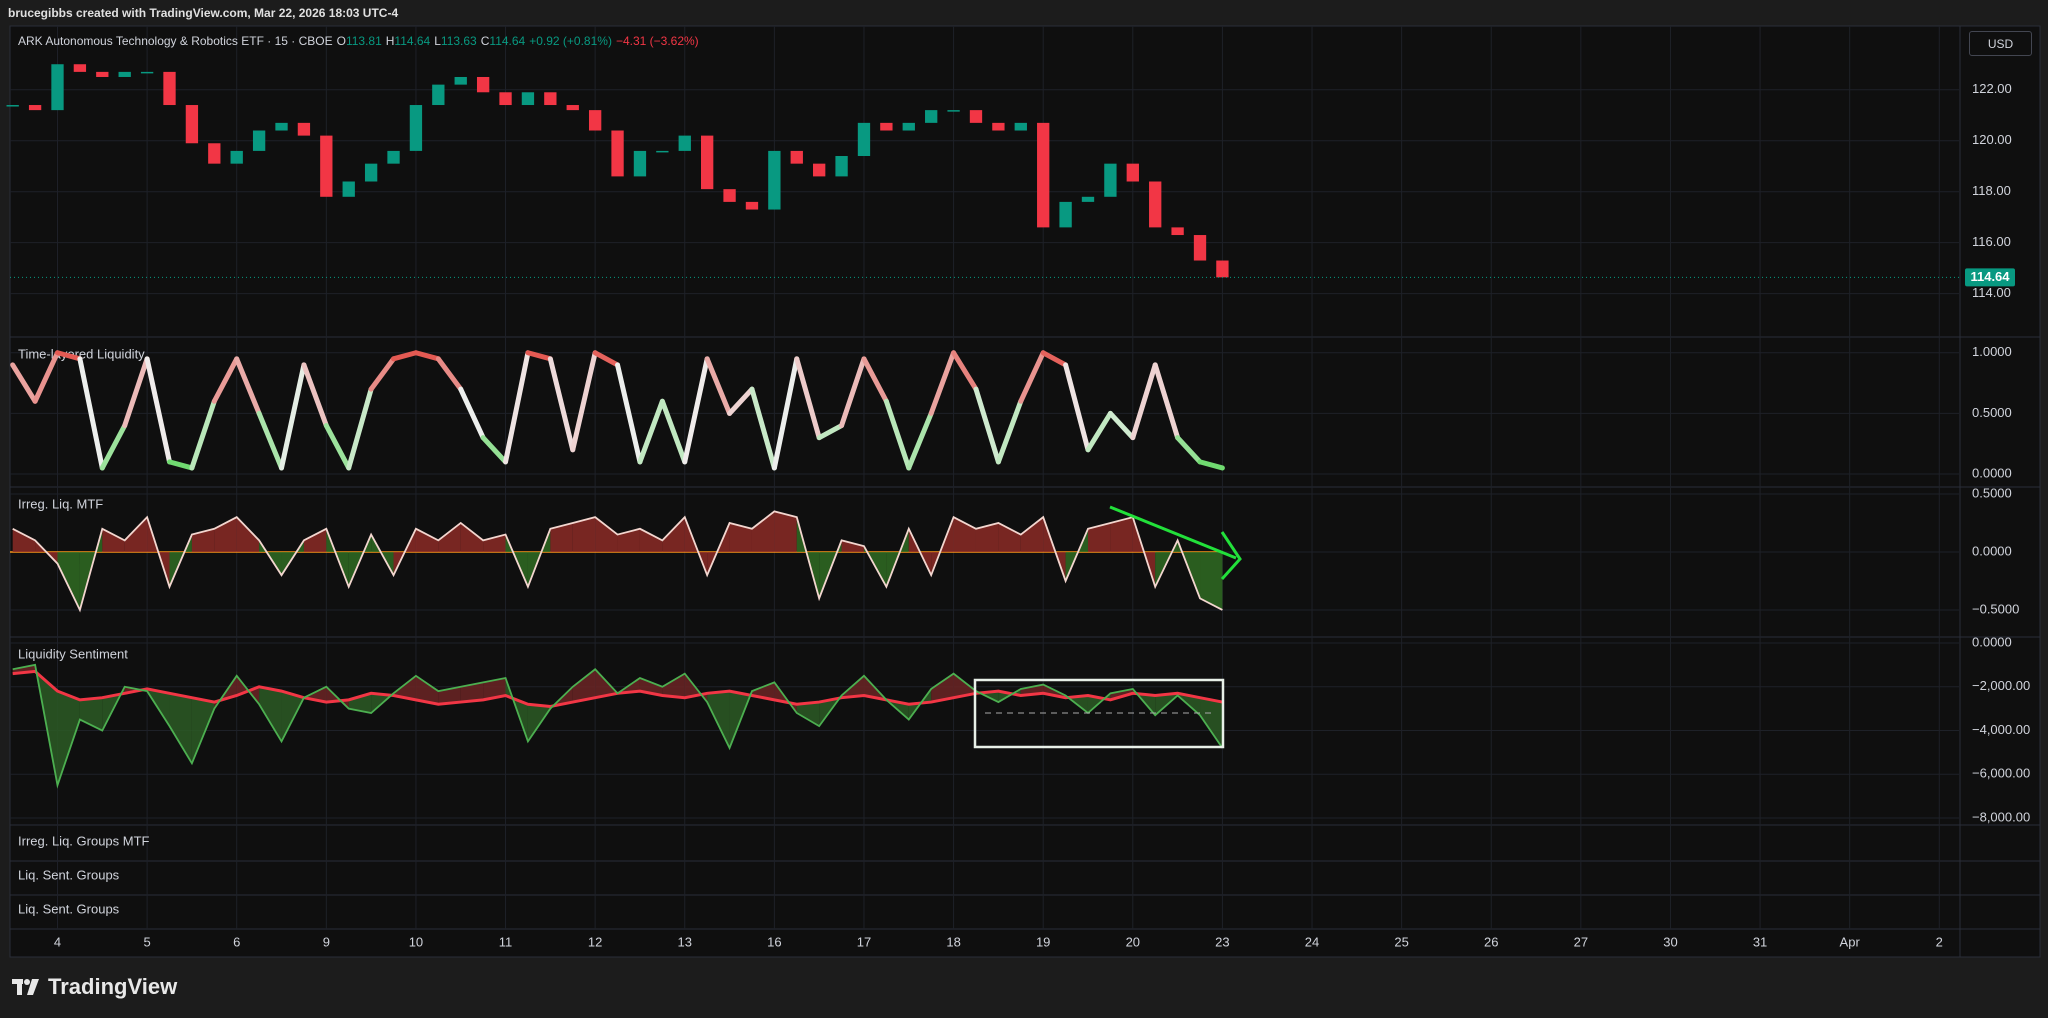 The width and height of the screenshot is (2048, 1018). I want to click on y-tick-label: −4,000.00, so click(2001, 729).